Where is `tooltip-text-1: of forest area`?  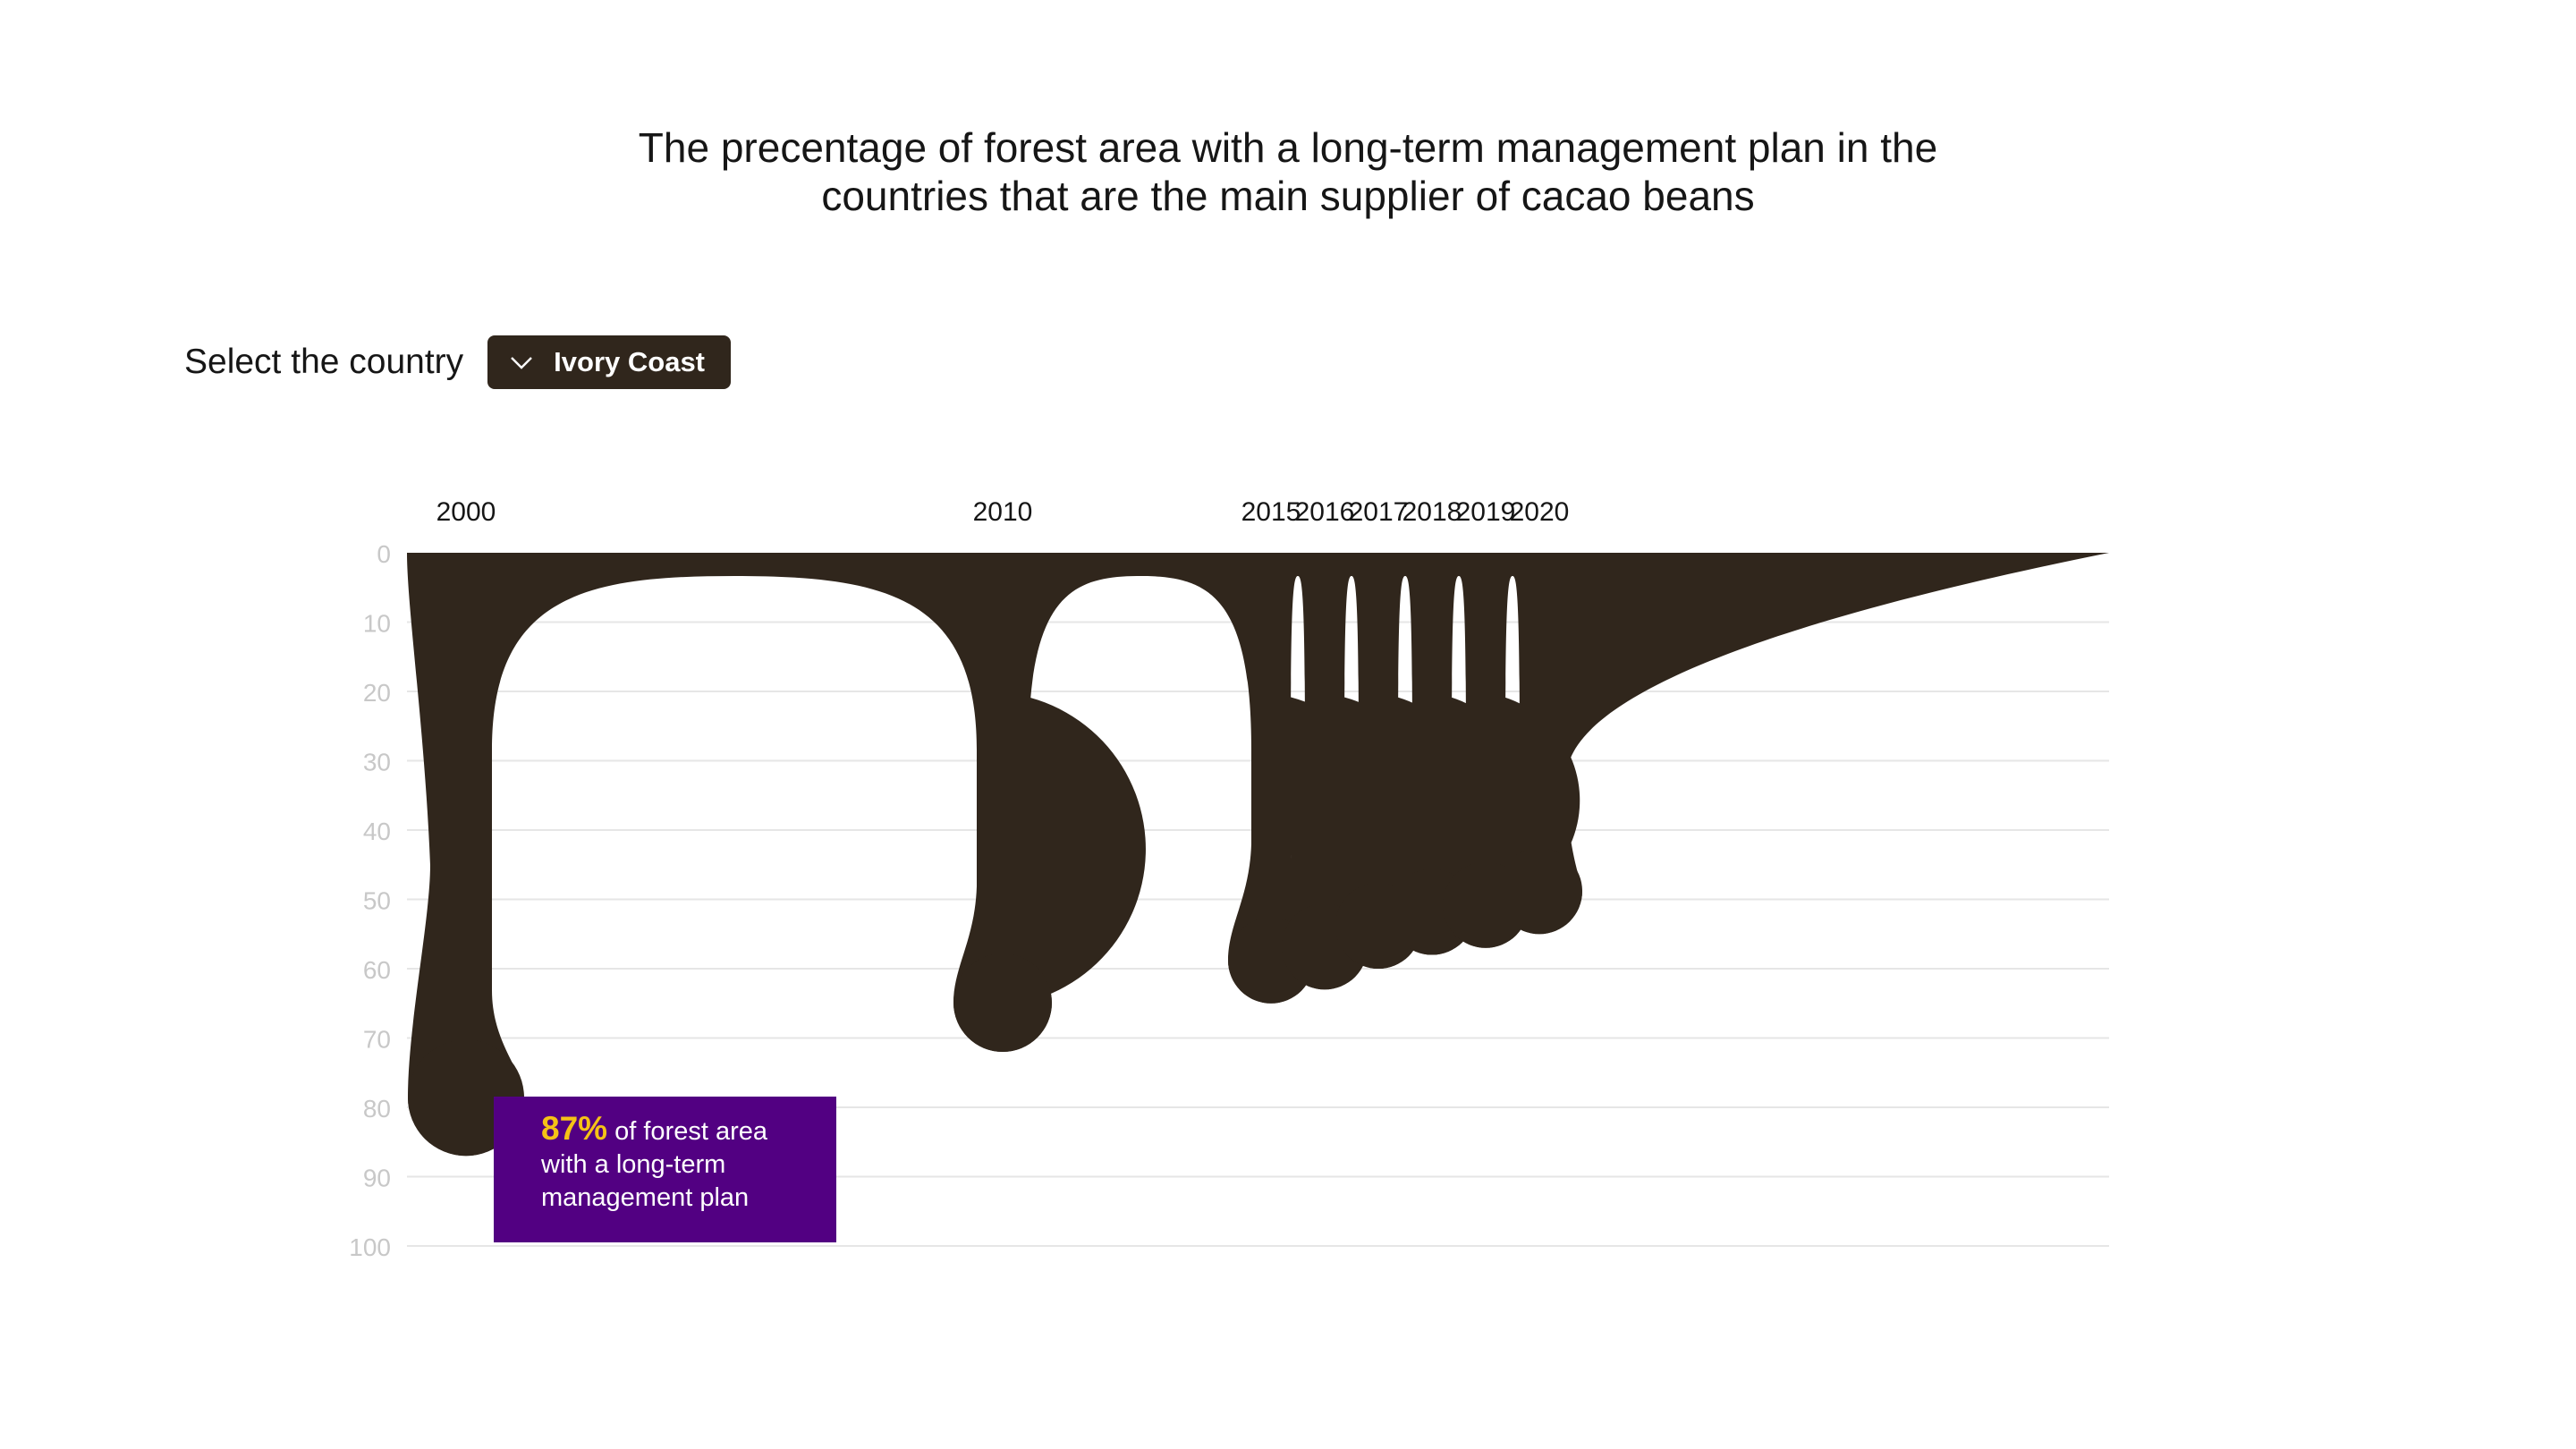
tooltip-text-1: of forest area is located at coordinates (690, 1131).